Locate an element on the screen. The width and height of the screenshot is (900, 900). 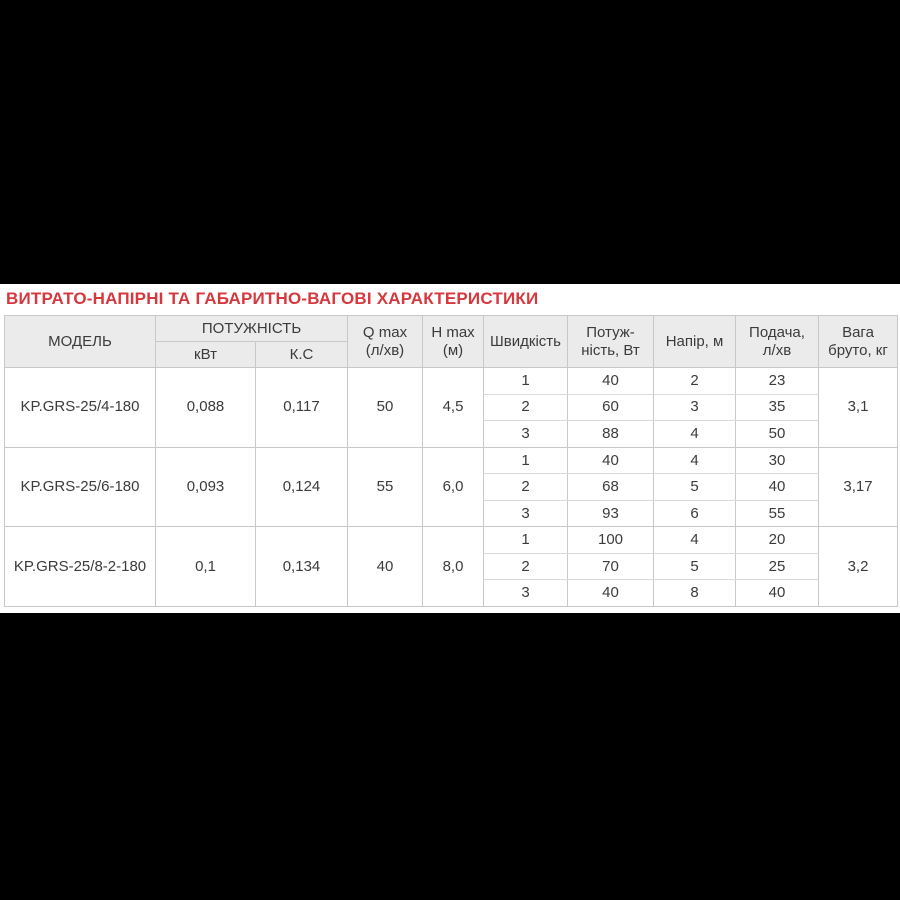
model-cell: KP.GRS-25/6-180 is located at coordinates (80, 487).